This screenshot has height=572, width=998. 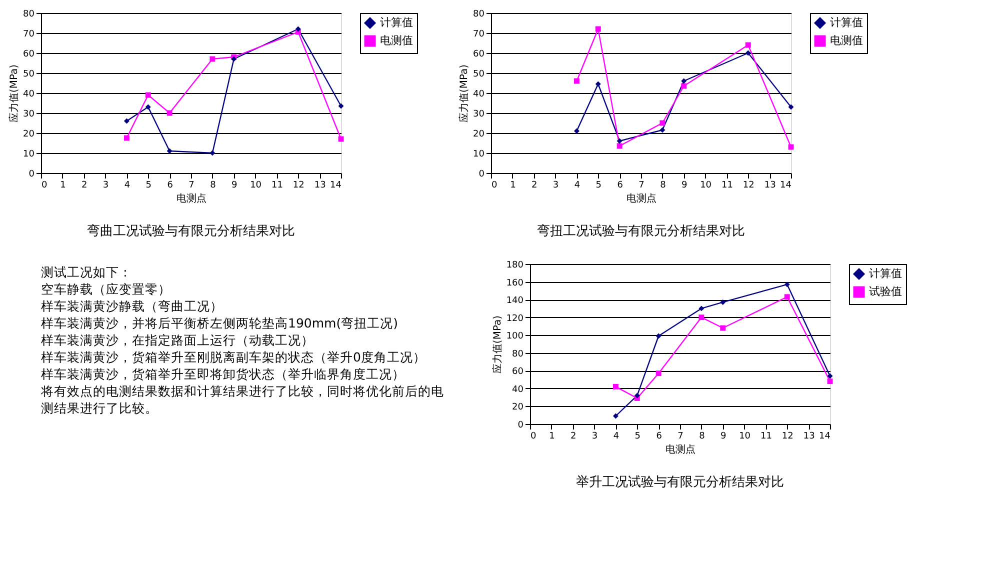 I want to click on y-tick-label: 180, so click(x=515, y=265).